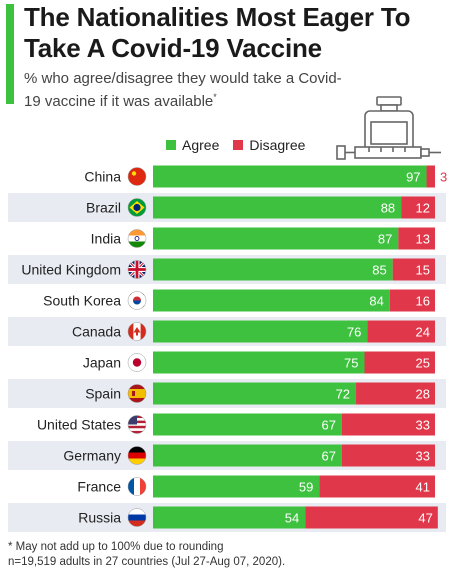  What do you see at coordinates (376, 301) in the screenshot?
I see `value-label-agree: 84` at bounding box center [376, 301].